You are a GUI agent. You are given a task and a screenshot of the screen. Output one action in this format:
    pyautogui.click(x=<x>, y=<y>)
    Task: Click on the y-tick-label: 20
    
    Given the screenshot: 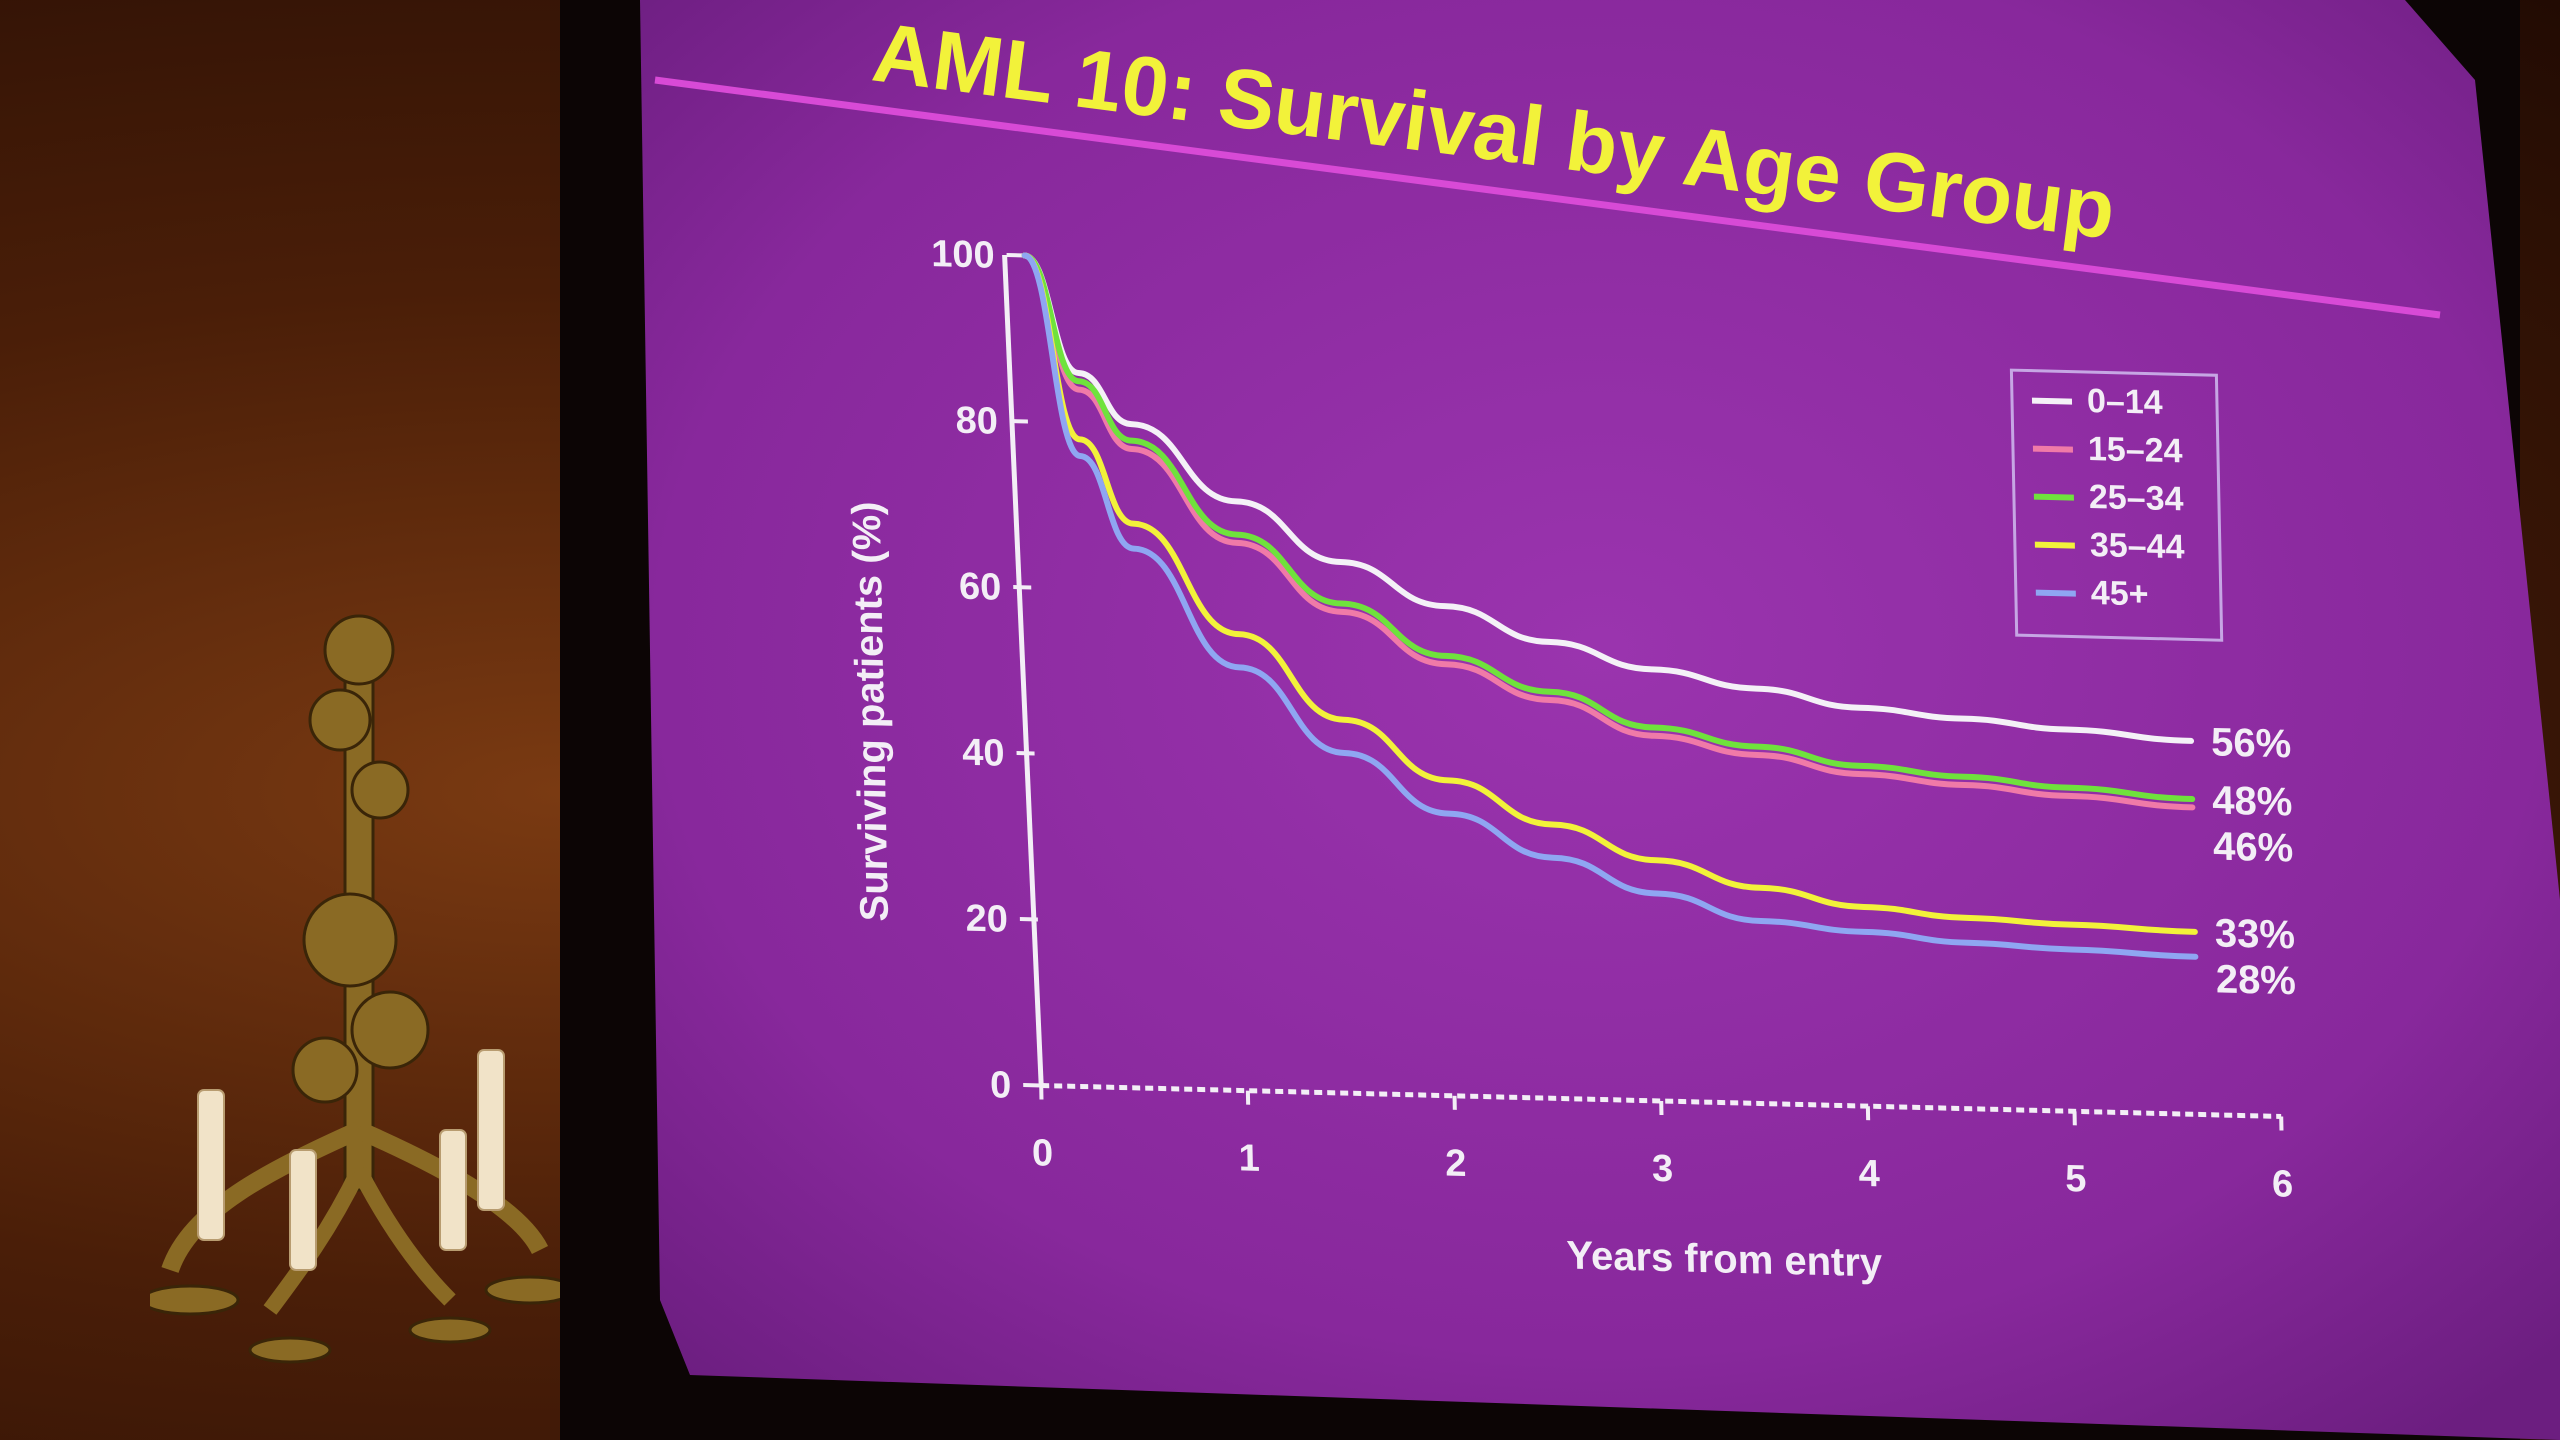 What is the action you would take?
    pyautogui.click(x=986, y=919)
    